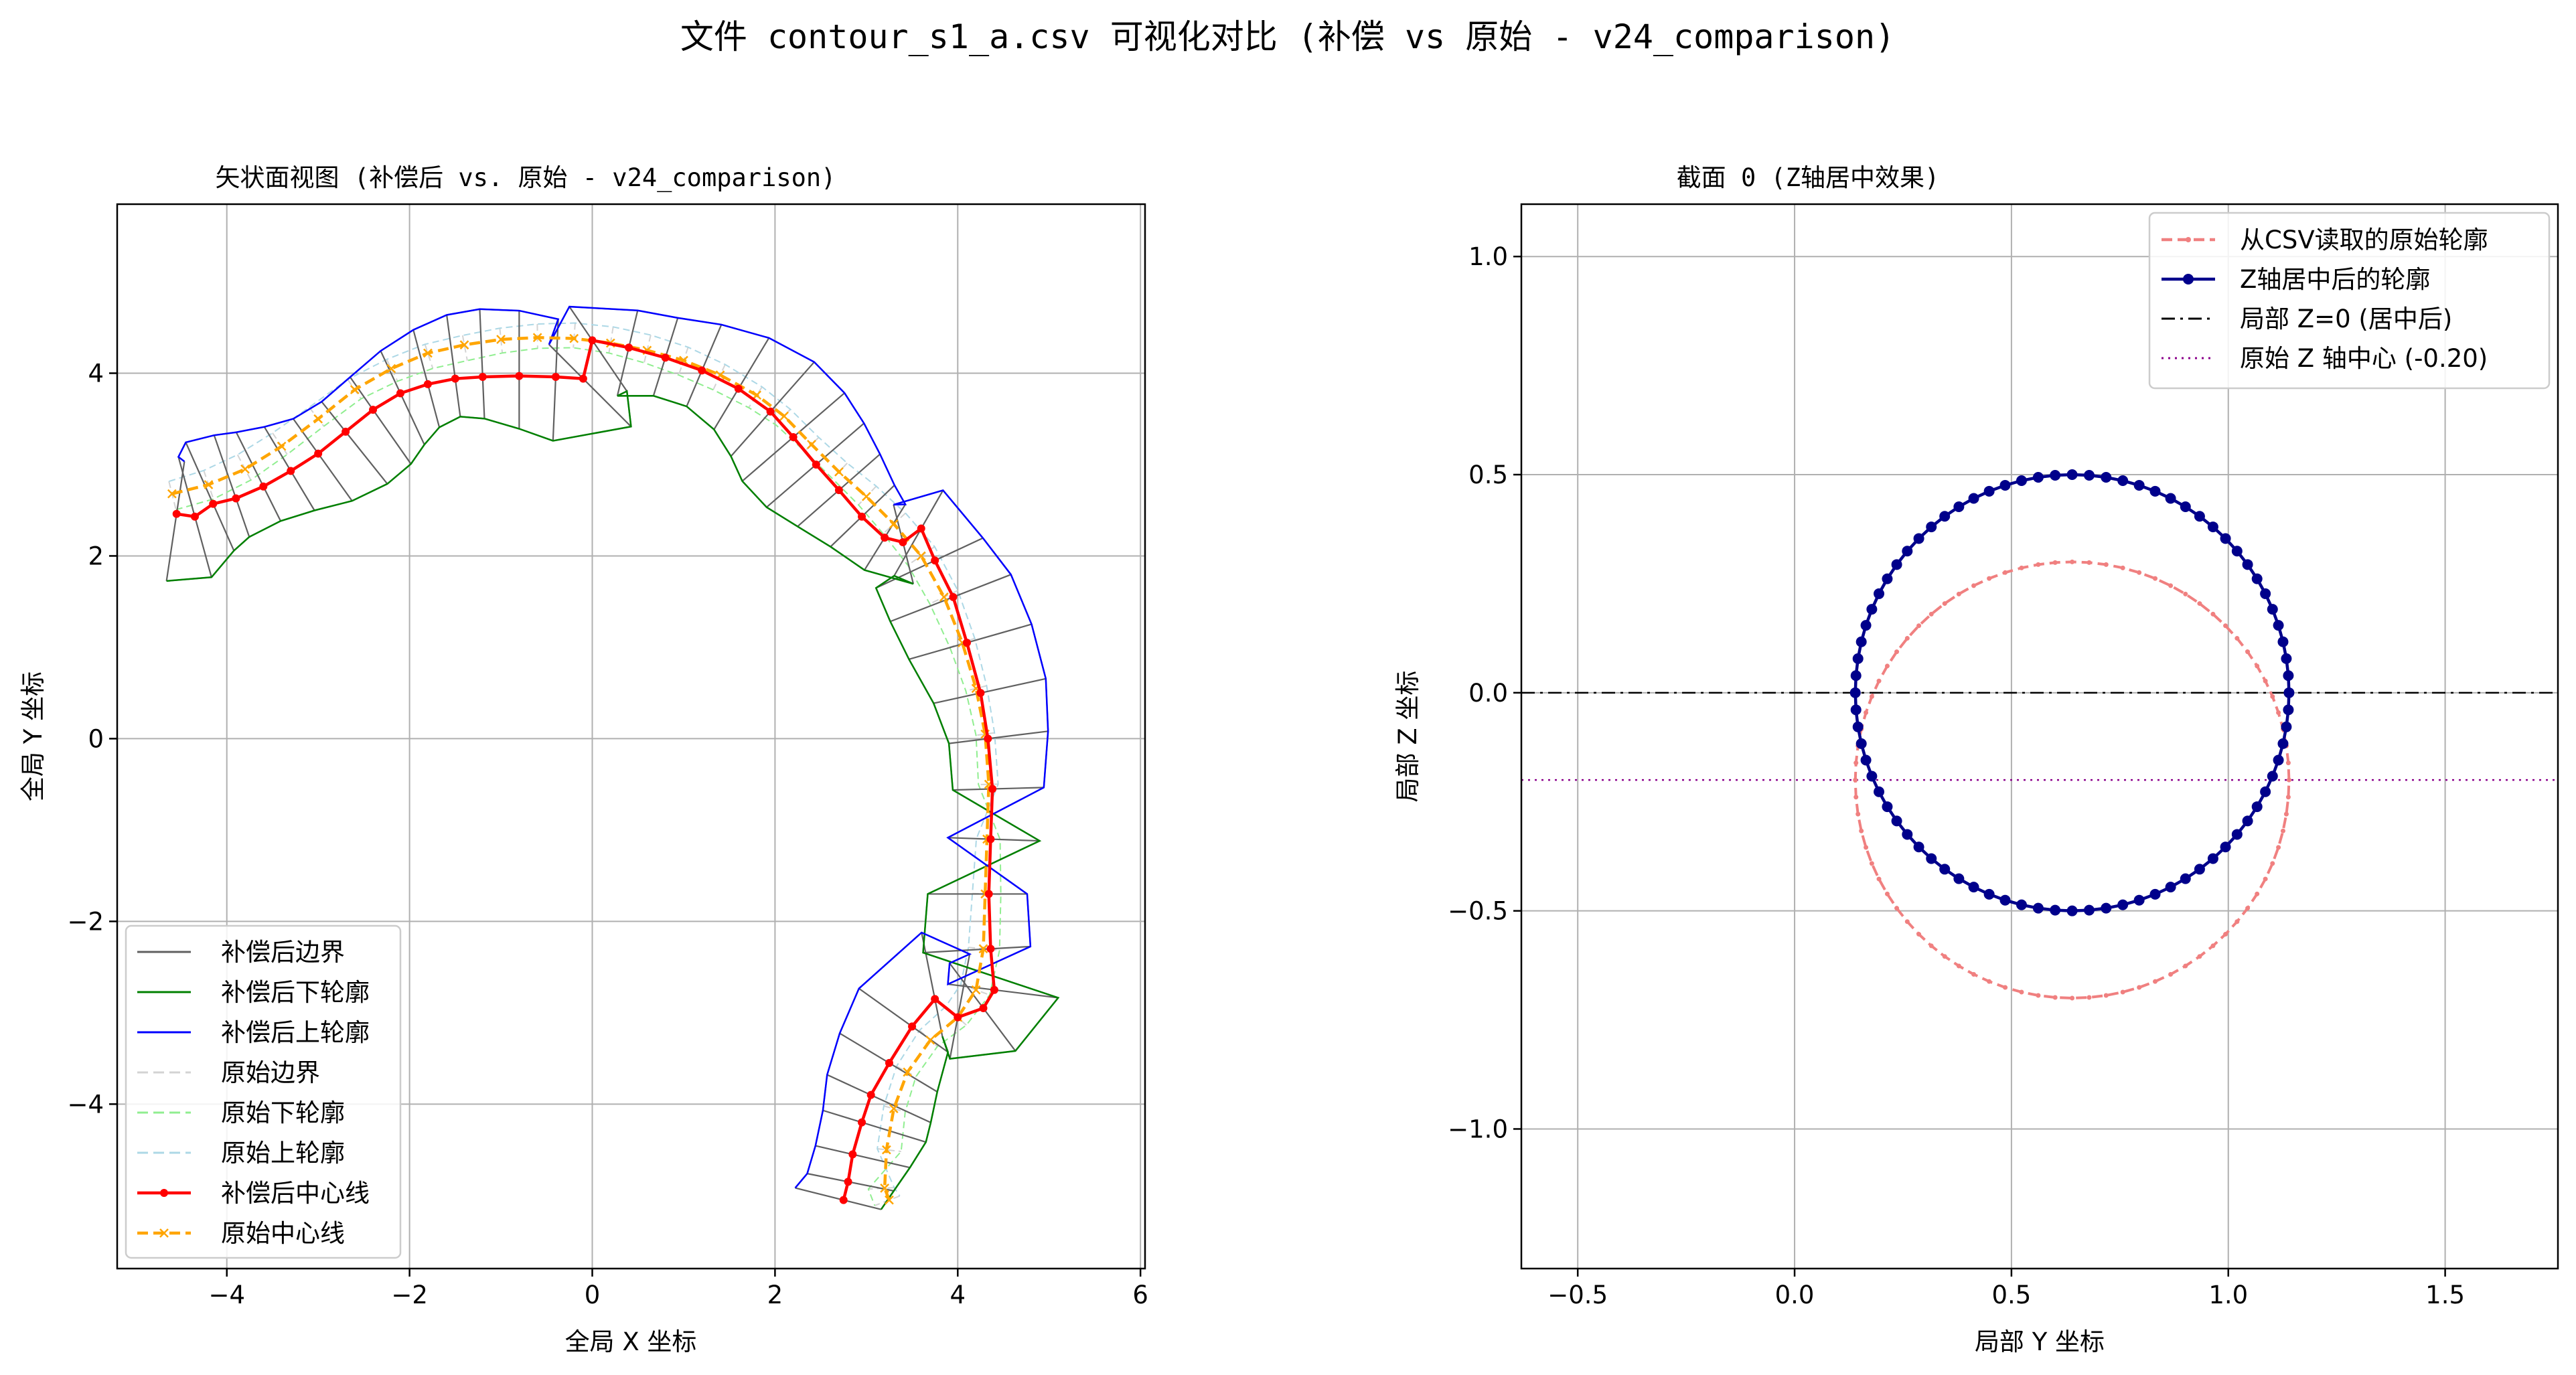 The image size is (2576, 1375). Describe the element at coordinates (1478, 1129) in the screenshot. I see `y-tick-label: −1.0` at that location.